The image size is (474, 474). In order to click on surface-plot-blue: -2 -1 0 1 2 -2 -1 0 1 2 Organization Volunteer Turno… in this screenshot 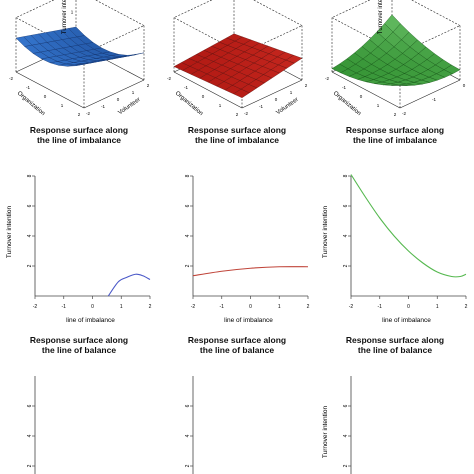, I will do `click(79, 58)`.